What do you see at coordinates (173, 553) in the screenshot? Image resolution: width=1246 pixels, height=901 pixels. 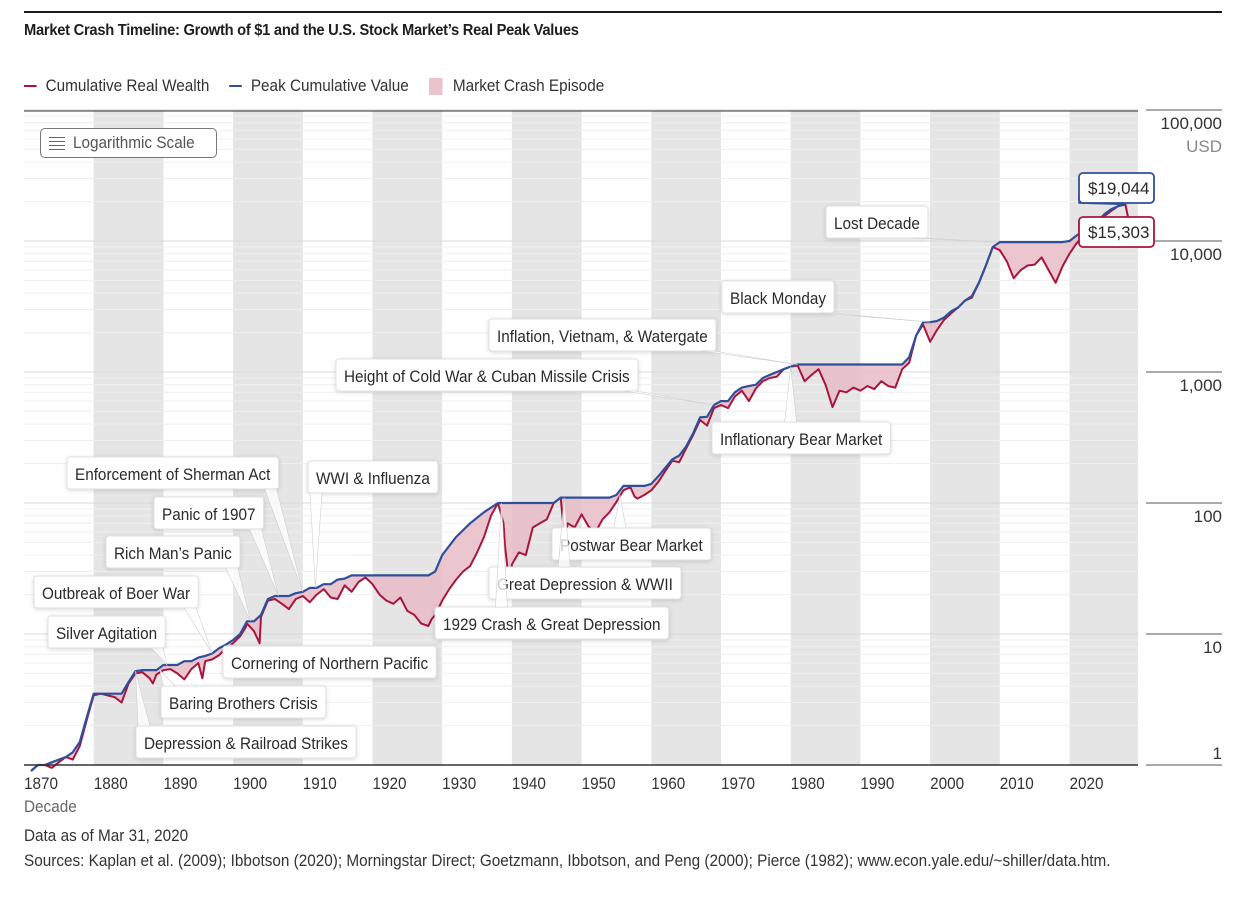 I see `annotation-label: Rich Man’s Panic` at bounding box center [173, 553].